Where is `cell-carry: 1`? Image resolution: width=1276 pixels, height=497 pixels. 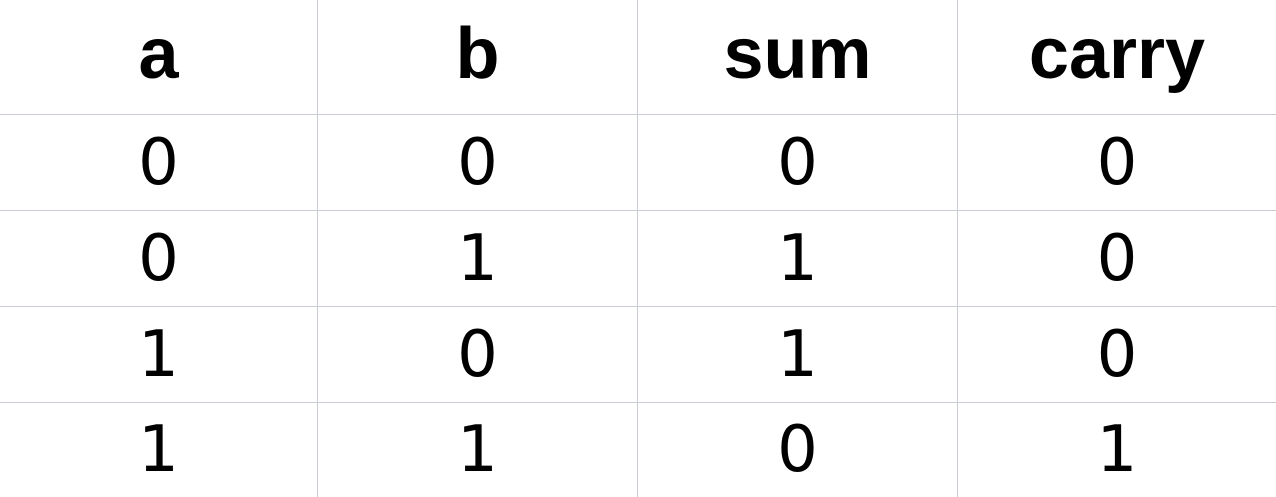
cell-carry: 1 is located at coordinates (1117, 450).